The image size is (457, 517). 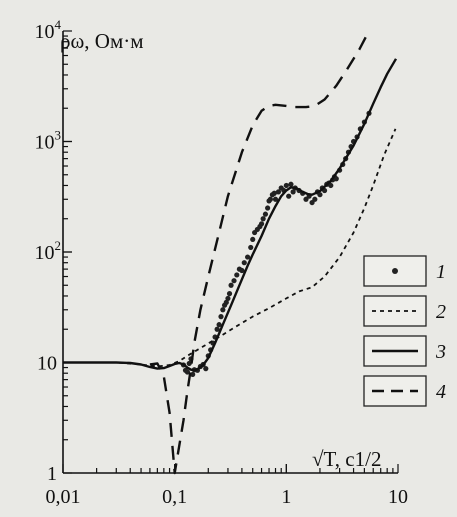 I want to click on legend-item-3: 3, so click(x=404, y=351).